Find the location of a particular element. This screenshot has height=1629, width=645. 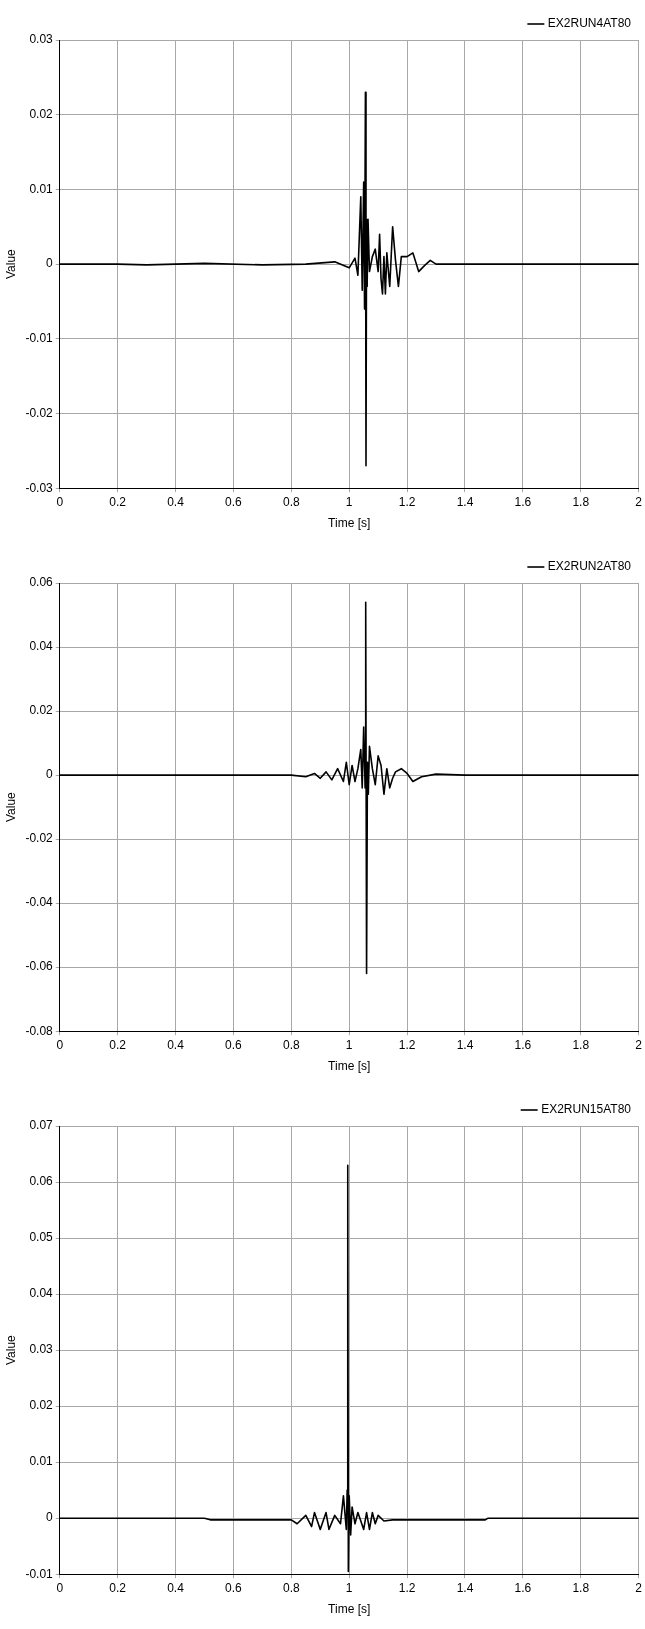

y-tick-label: -0.04 is located at coordinates (39, 902).